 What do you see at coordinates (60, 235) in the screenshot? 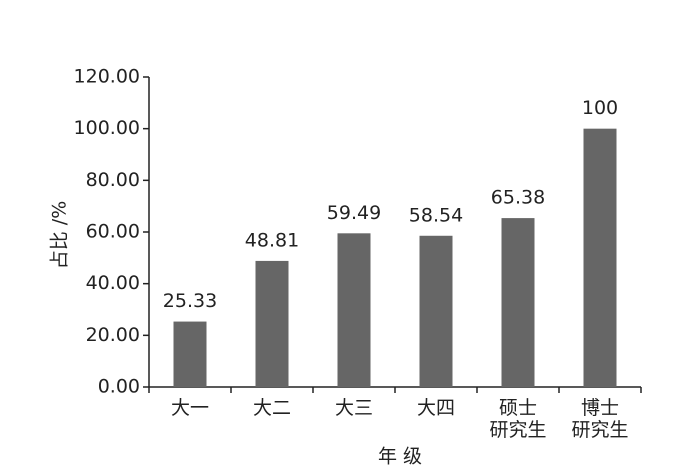
I see `y-axis-label: 占比 /%` at bounding box center [60, 235].